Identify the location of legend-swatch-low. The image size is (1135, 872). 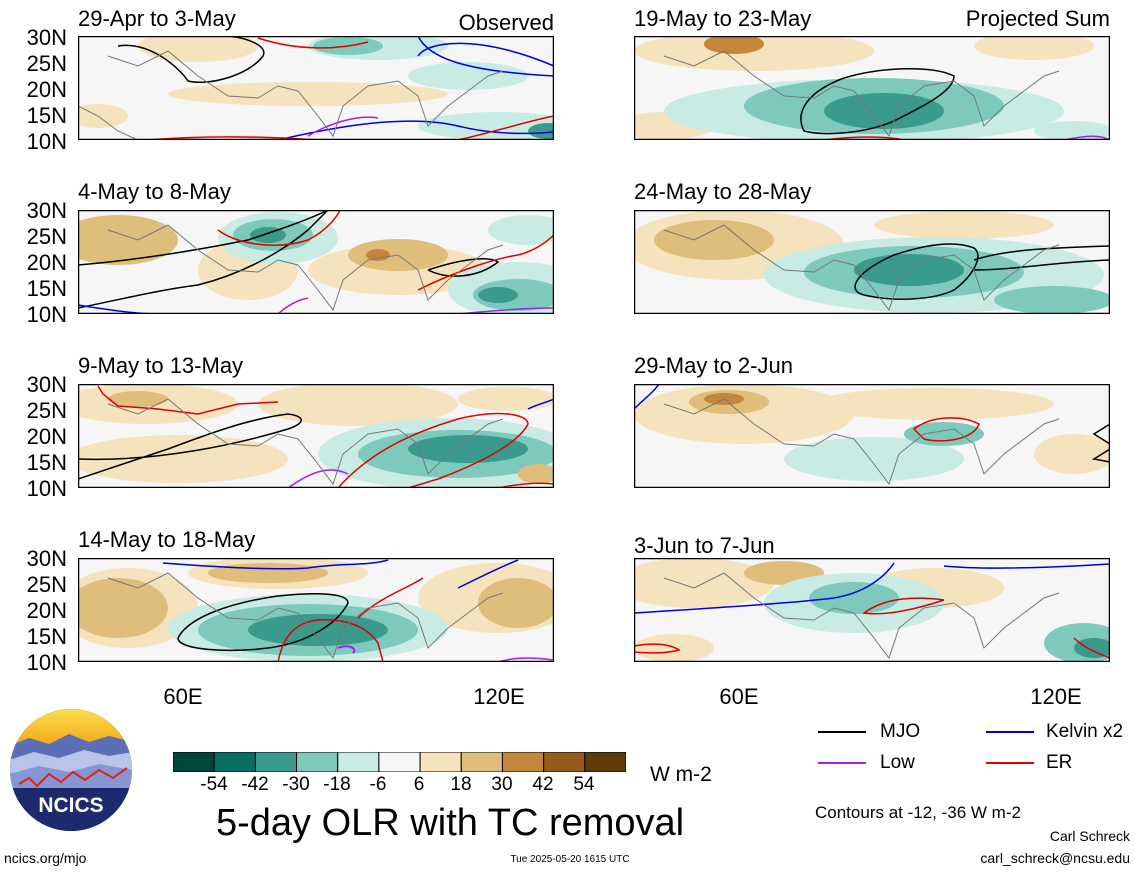
(842, 763).